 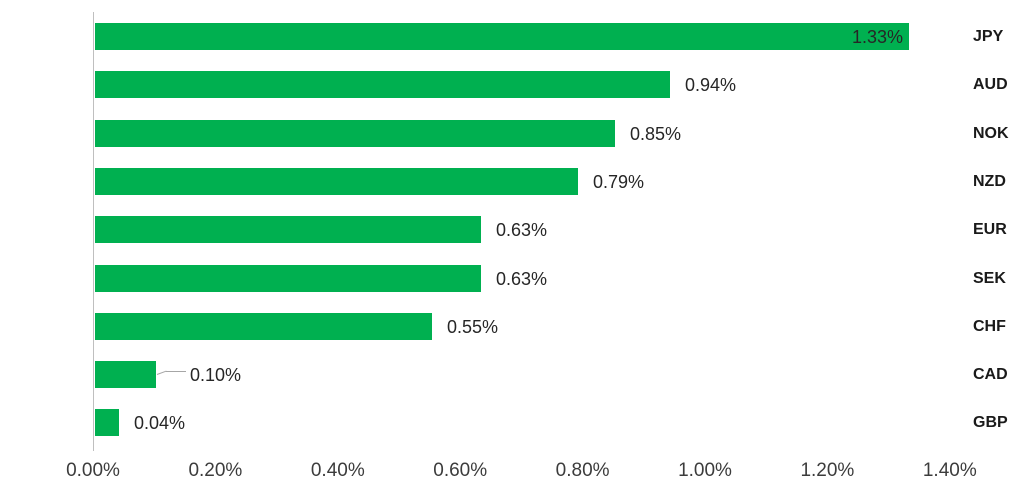 I want to click on value-label-sek: 0.63%, so click(x=522, y=278).